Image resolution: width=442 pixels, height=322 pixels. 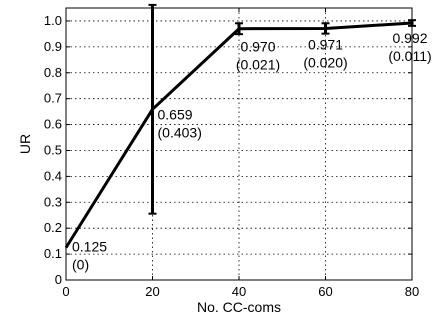 I want to click on y-tick-label: 0.4, so click(x=53, y=175).